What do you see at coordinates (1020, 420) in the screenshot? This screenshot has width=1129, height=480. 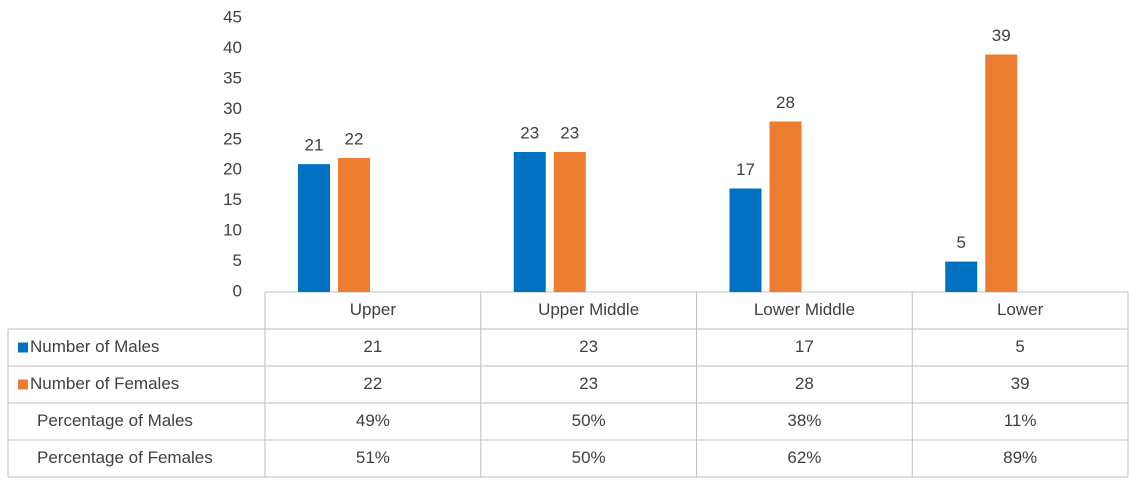 I see `table-cell: 11%` at bounding box center [1020, 420].